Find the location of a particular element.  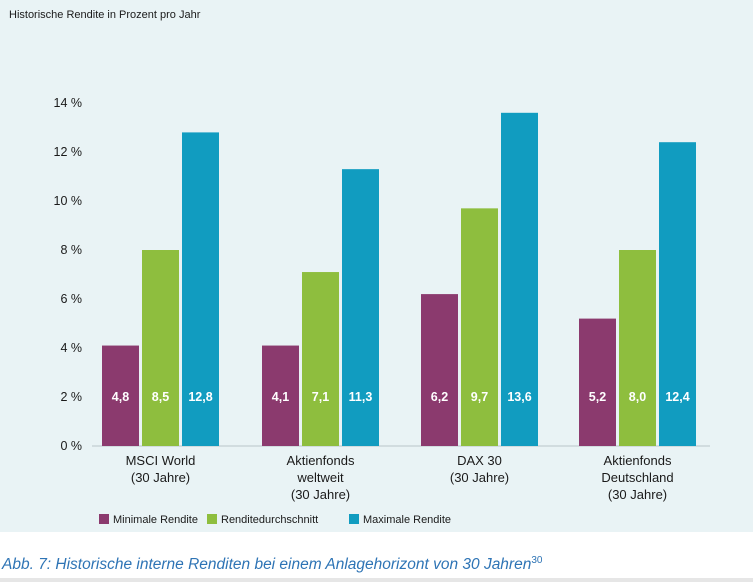

y-tick-label: 8 % is located at coordinates (71, 250).